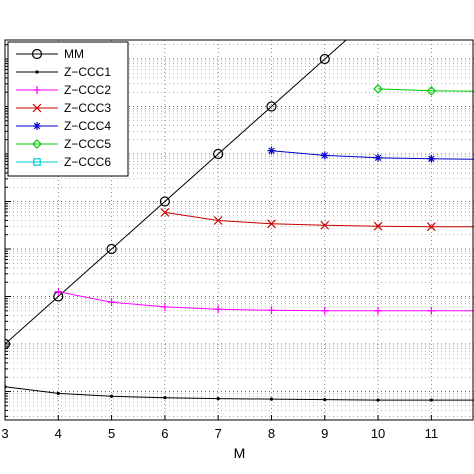 Image resolution: width=474 pixels, height=474 pixels. What do you see at coordinates (87, 108) in the screenshot?
I see `legend-label: Z−CCC3` at bounding box center [87, 108].